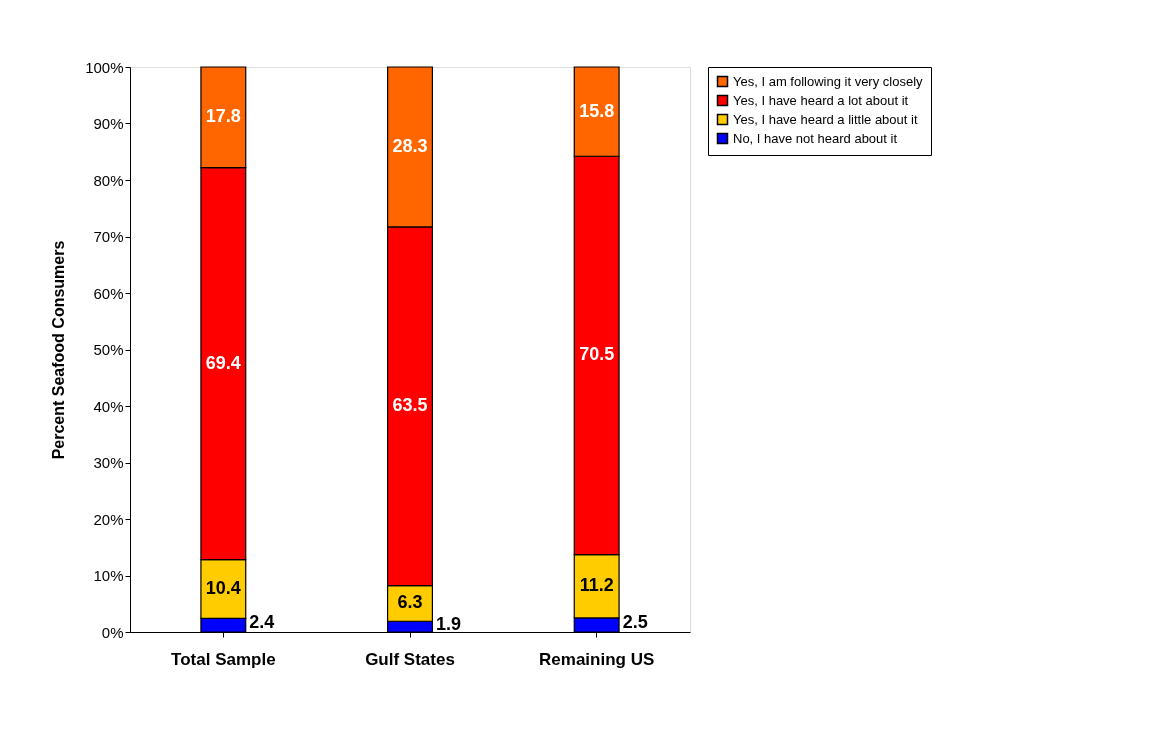  Describe the element at coordinates (449, 623) in the screenshot. I see `data-label: 1.9` at that location.